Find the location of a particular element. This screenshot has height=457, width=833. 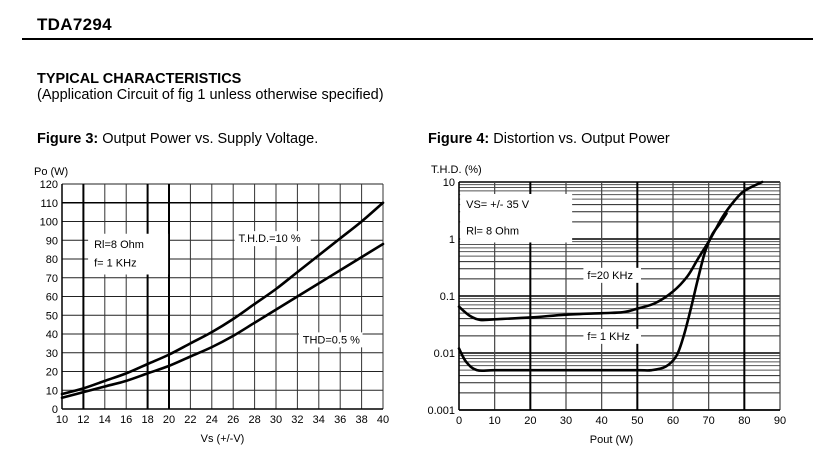

x-axis-label: Pout (W) is located at coordinates (611, 440).